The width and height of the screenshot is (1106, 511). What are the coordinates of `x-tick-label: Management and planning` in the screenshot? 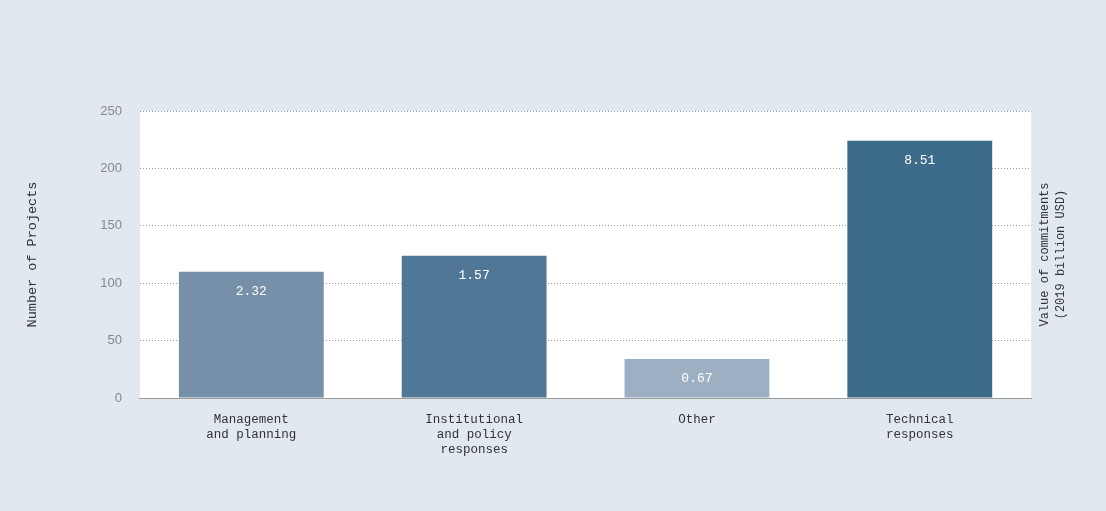 It's located at (251, 427).